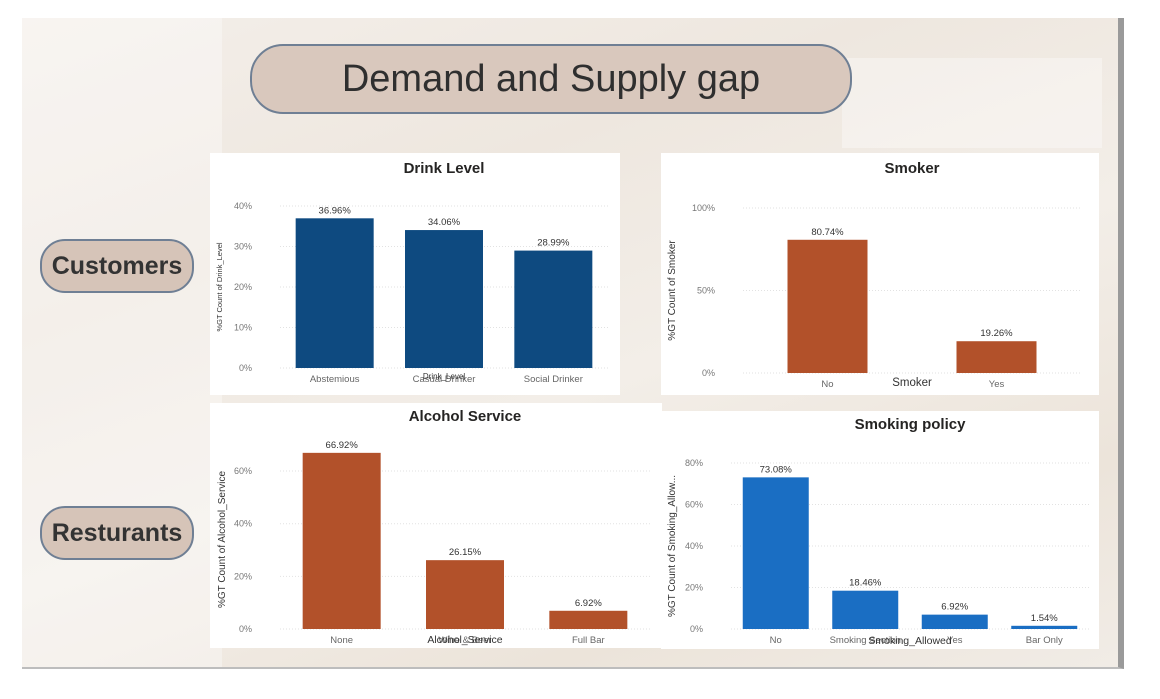 The image size is (1160, 699). Describe the element at coordinates (219, 286) in the screenshot. I see `y-axis-label: %GT Count of Drink_Level` at that location.